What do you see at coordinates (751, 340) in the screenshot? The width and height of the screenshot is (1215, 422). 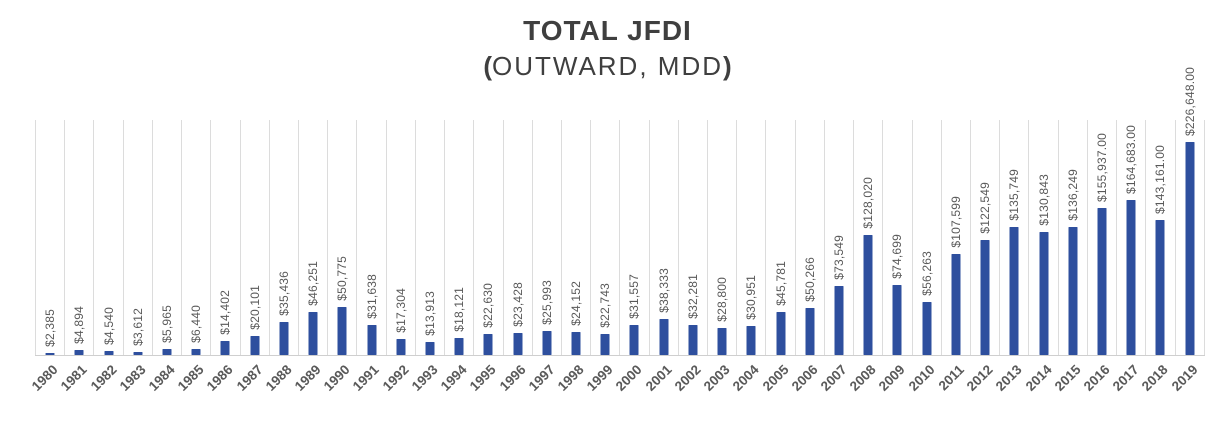 I see `bar-2004` at bounding box center [751, 340].